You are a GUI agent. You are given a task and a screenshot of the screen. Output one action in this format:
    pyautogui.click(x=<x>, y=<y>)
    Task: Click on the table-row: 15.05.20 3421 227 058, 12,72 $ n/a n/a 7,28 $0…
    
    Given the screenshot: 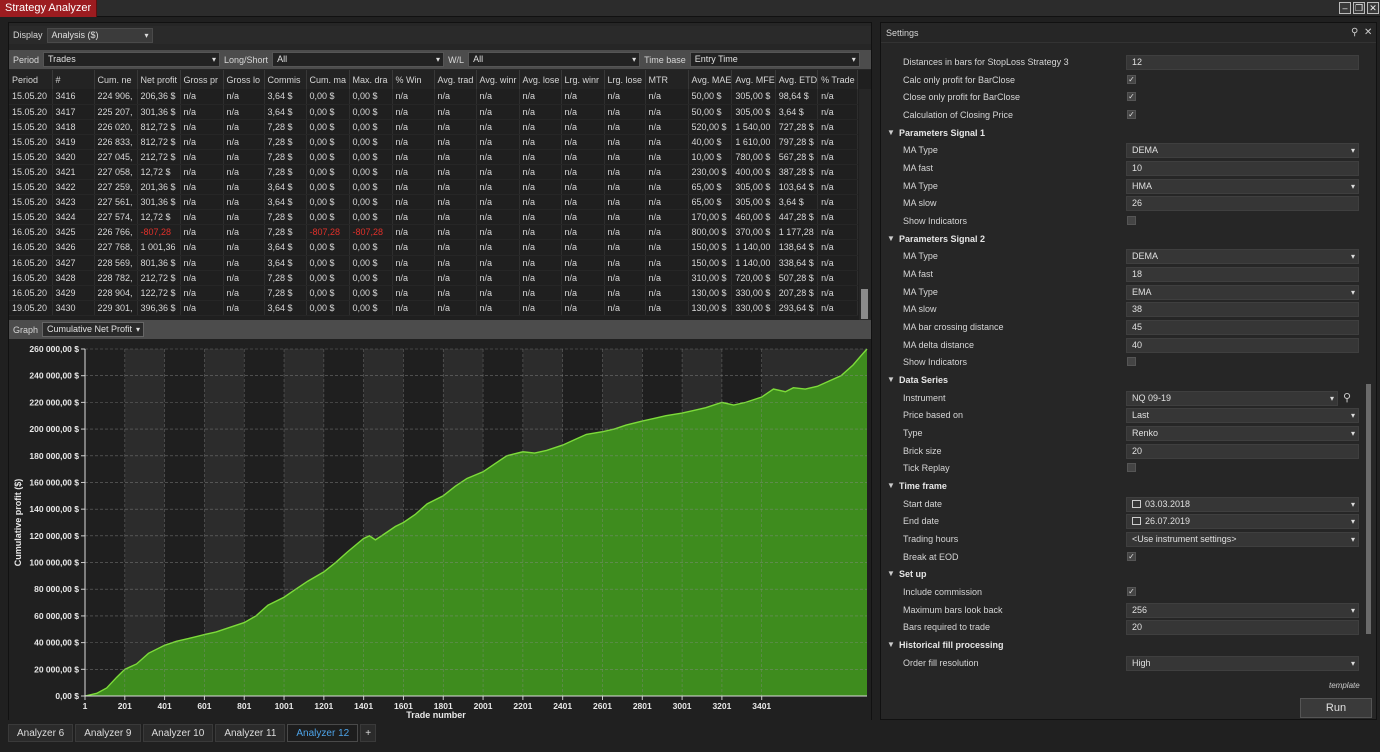 What is the action you would take?
    pyautogui.click(x=434, y=172)
    